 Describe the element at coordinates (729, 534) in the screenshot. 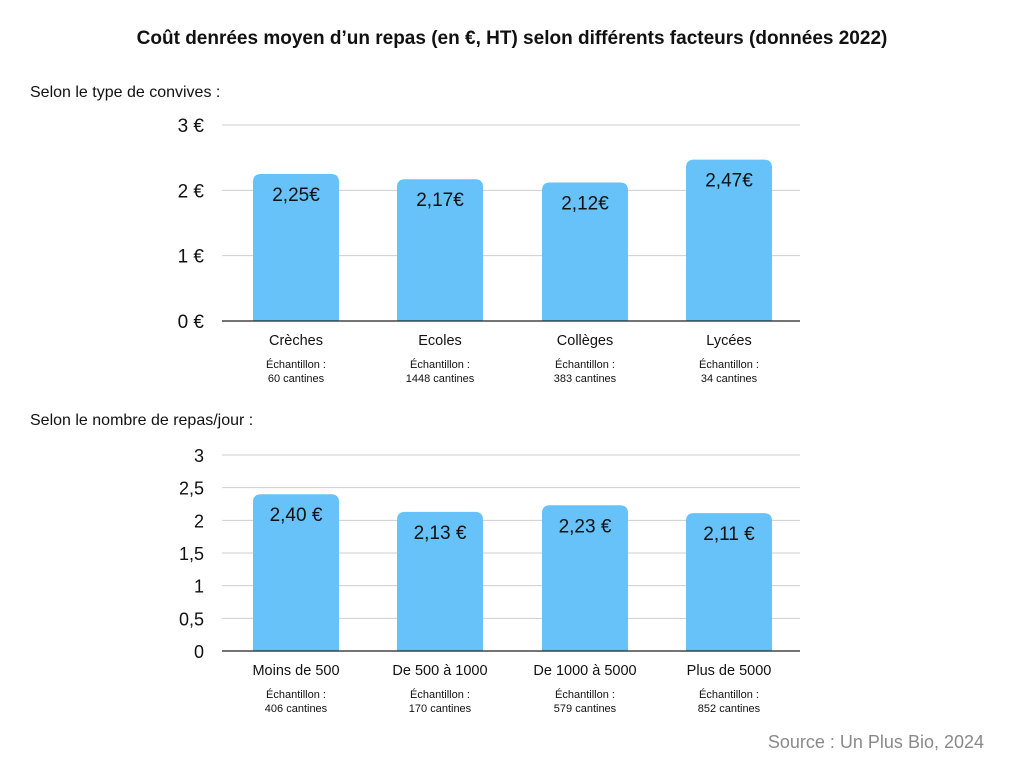

I see `bar-value-label: 2,11 €` at that location.